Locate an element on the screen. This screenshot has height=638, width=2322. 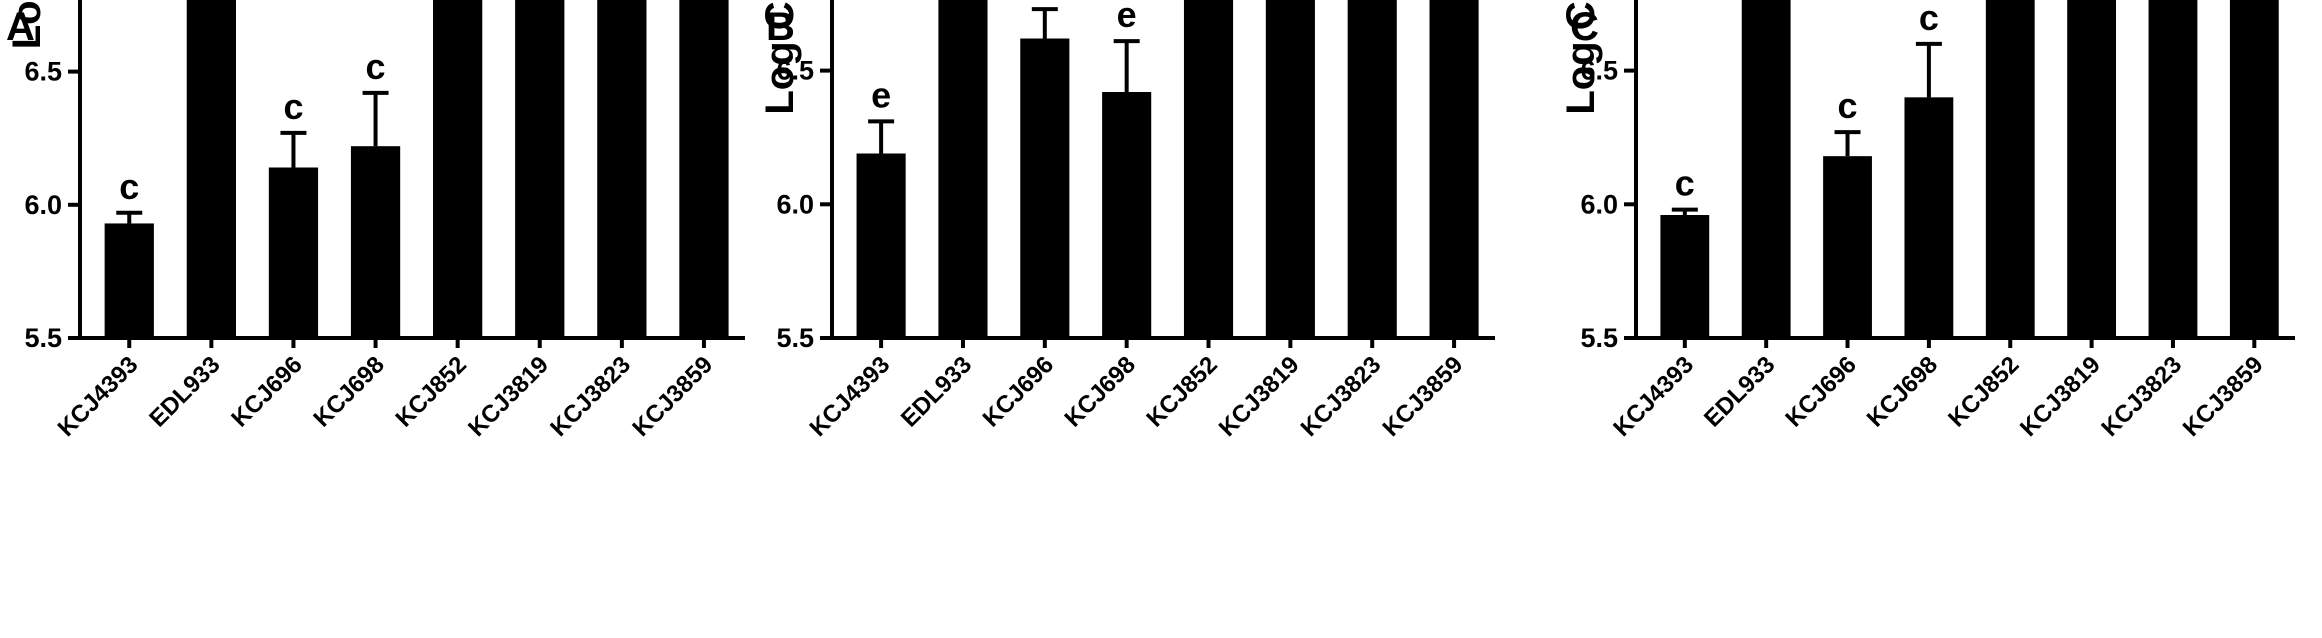
significance-label: de is located at coordinates (1045, 1).